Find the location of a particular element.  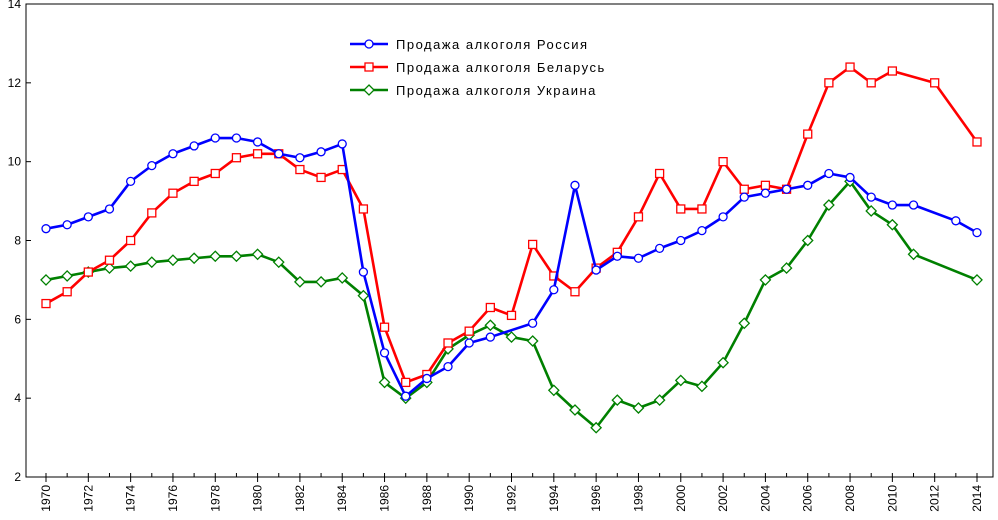

x-tick-label: 2010 is located at coordinates (892, 498).